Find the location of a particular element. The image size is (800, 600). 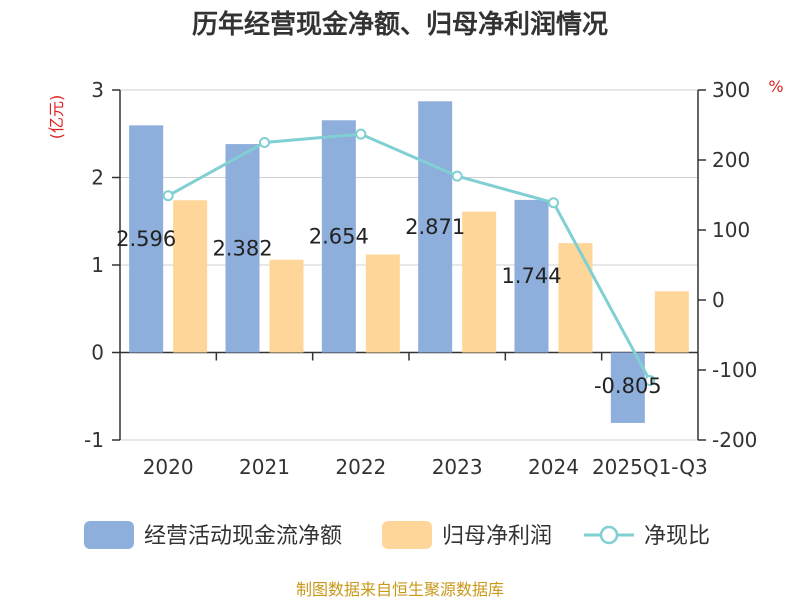

legend-swatch-operating-cashflow is located at coordinates (109, 535).